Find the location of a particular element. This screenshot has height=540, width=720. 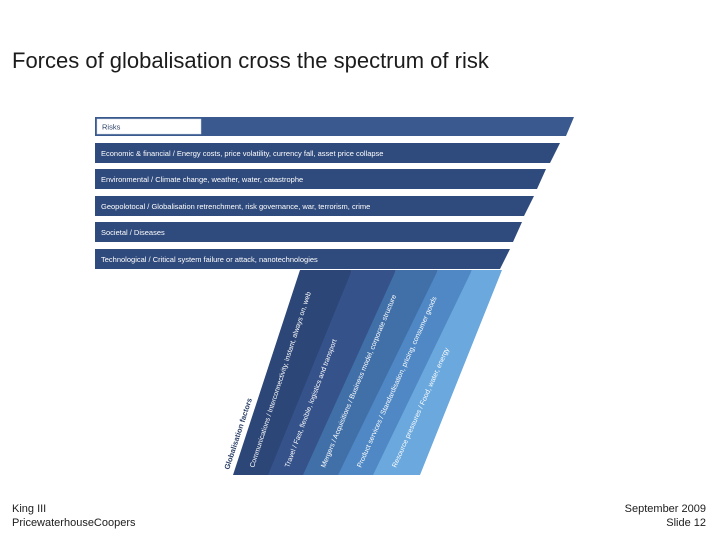

force-strip-travel is located at coordinates (332, 372).